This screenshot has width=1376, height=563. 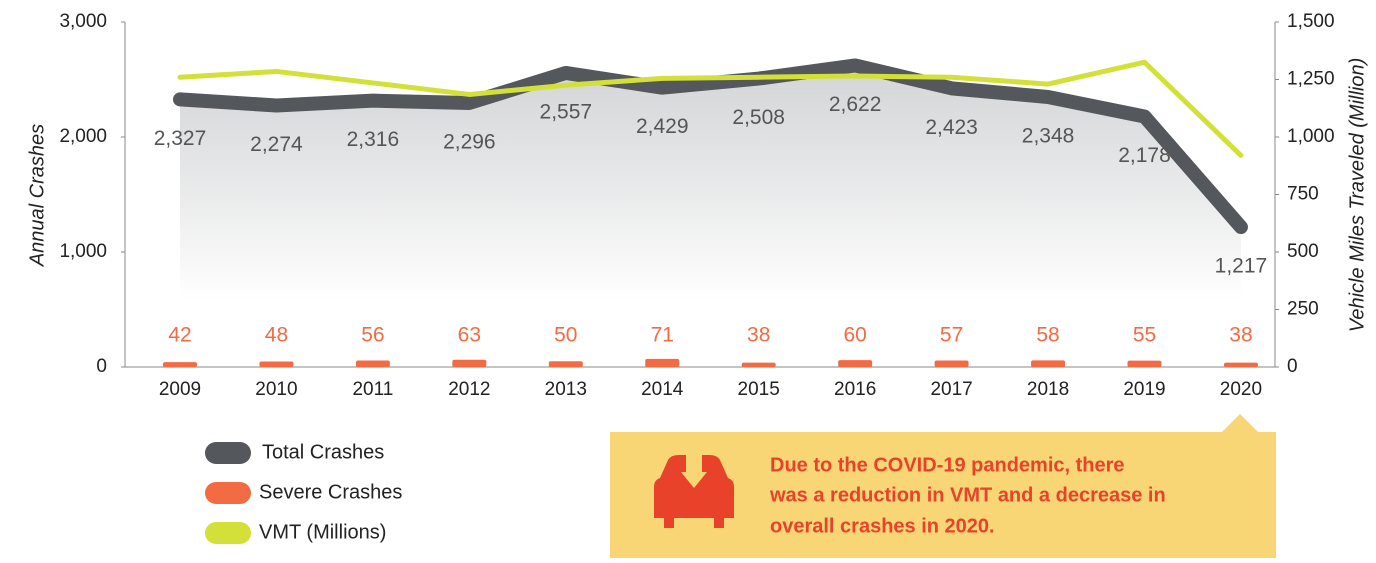 I want to click on data-label: 2,348, so click(x=1048, y=136).